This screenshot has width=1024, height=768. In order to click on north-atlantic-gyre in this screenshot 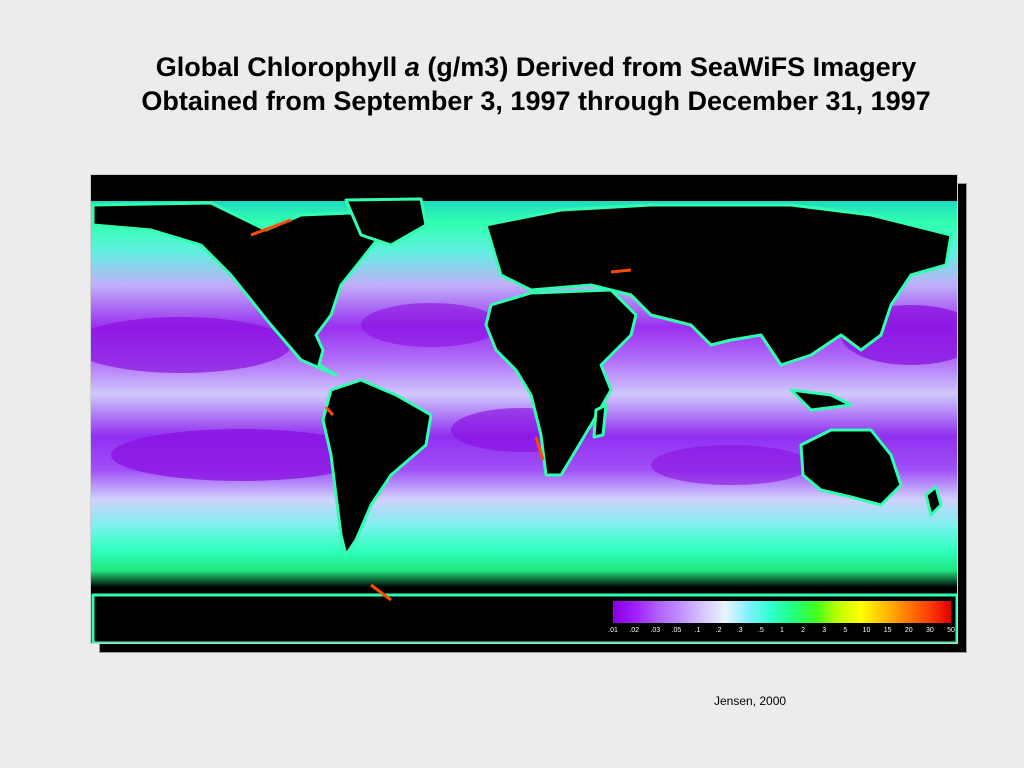, I will do `click(431, 325)`.